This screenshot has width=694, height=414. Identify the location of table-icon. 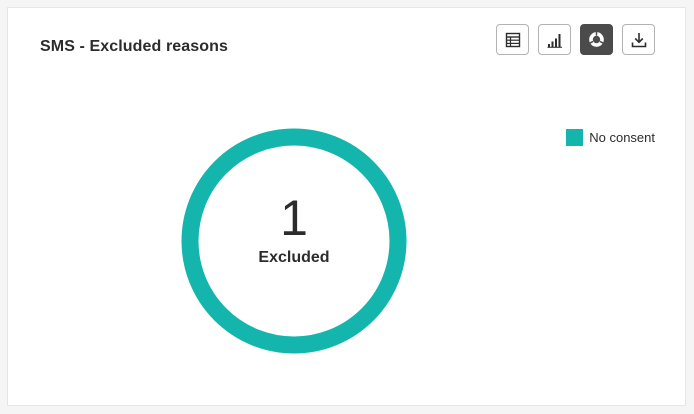
(512, 39).